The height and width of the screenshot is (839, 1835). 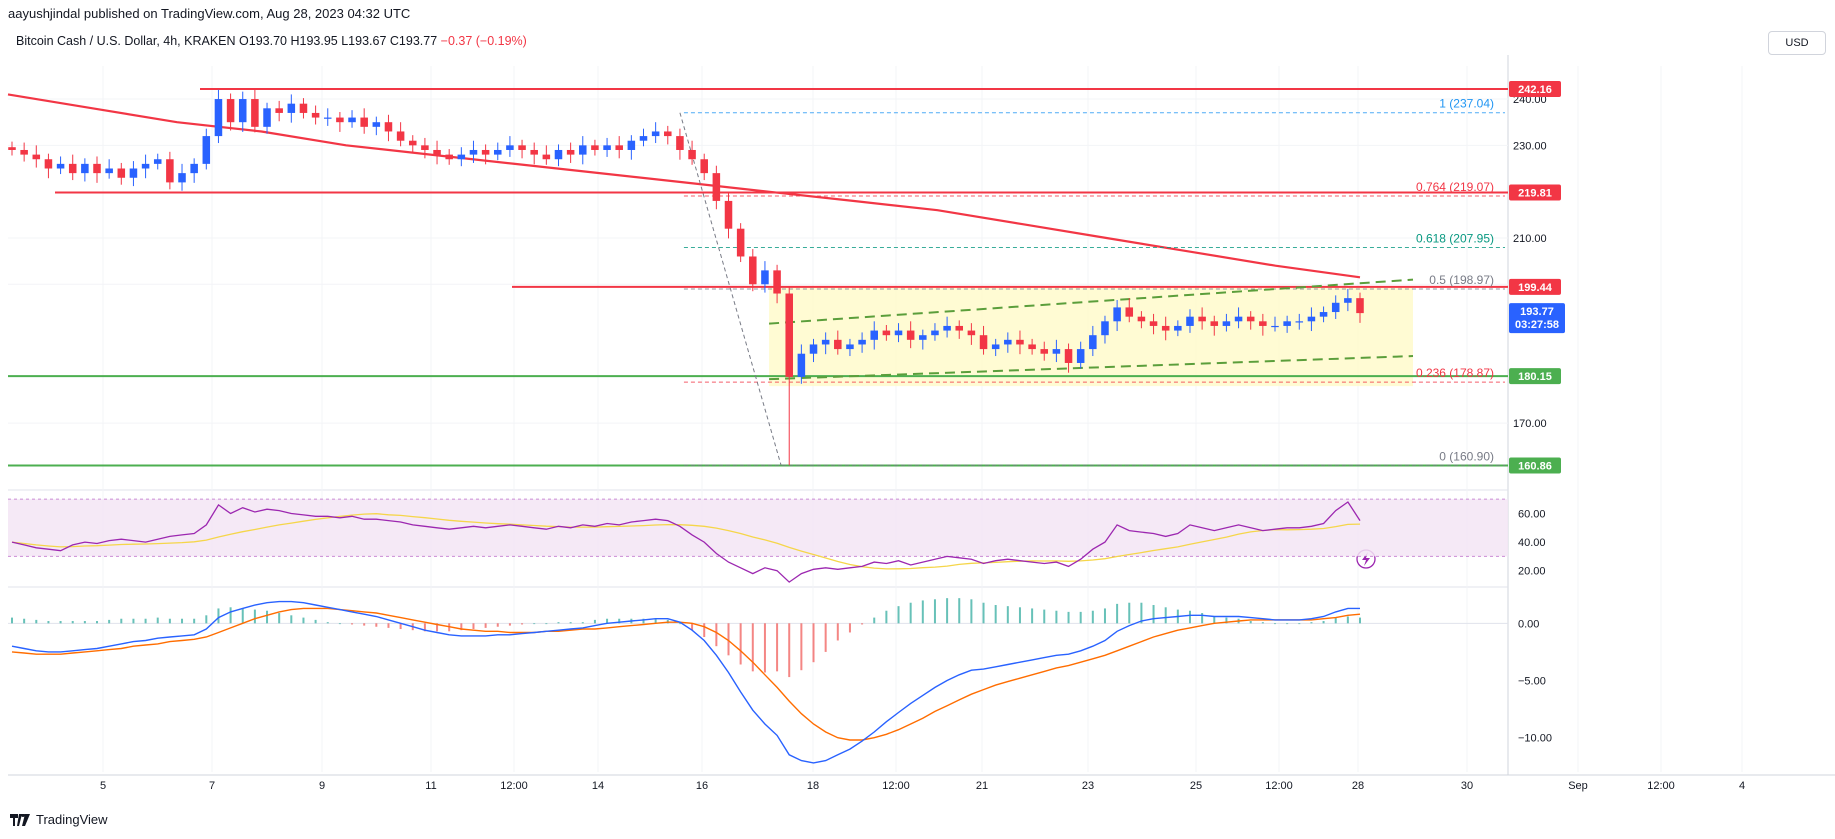 What do you see at coordinates (1532, 543) in the screenshot?
I see `rsi-tick-label: 40.00` at bounding box center [1532, 543].